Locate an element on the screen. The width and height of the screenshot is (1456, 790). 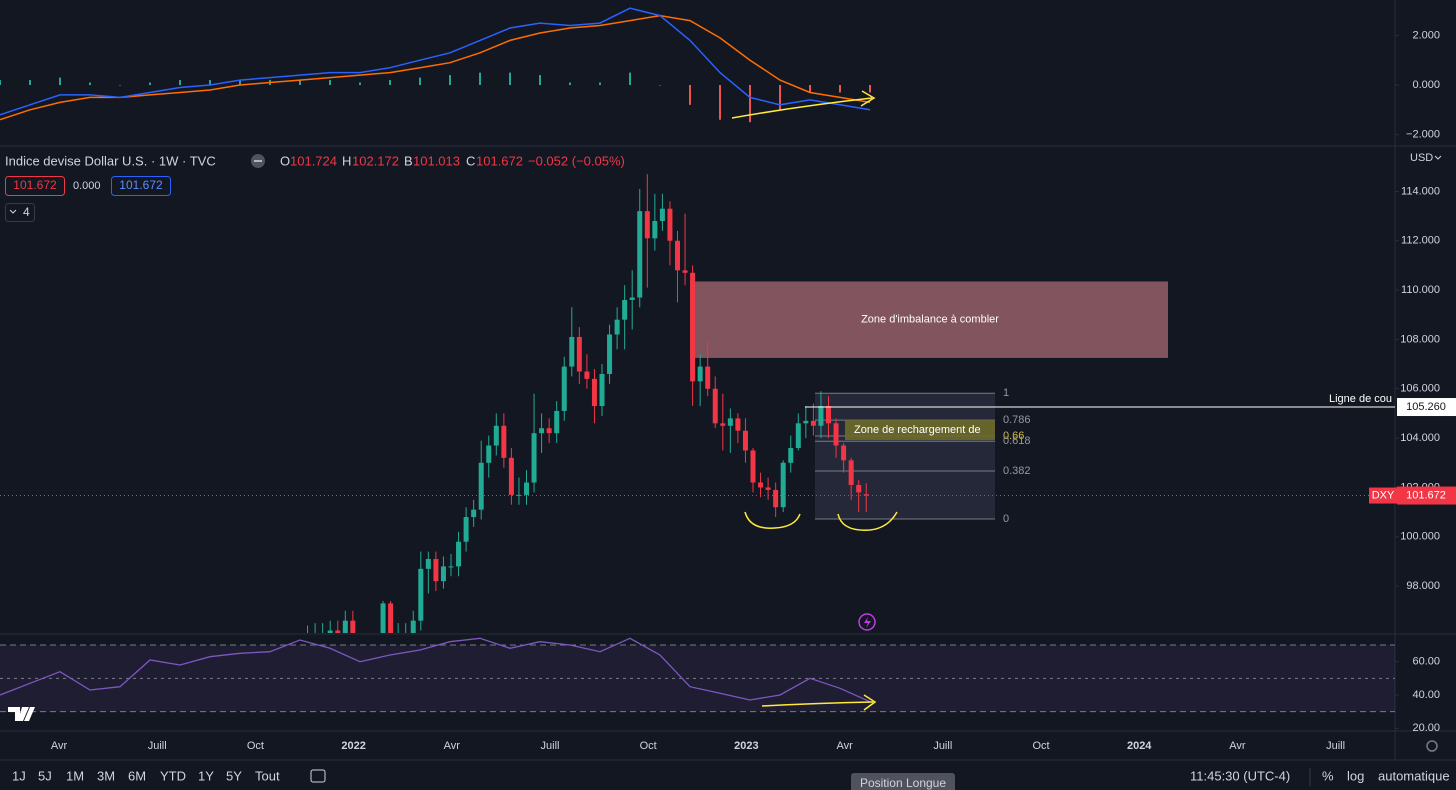
y-tick-label: 104.000 is located at coordinates (1420, 438).